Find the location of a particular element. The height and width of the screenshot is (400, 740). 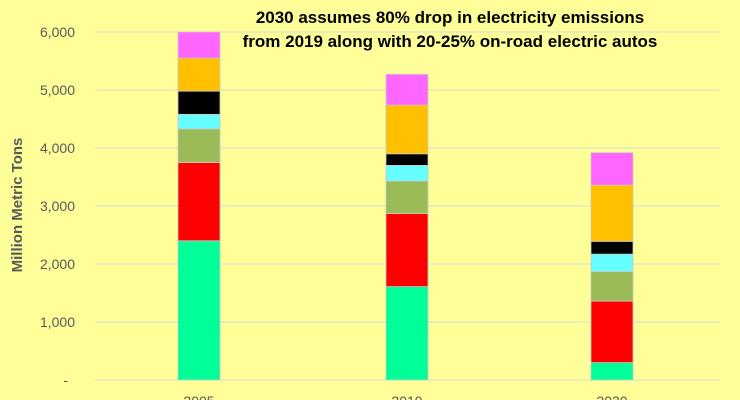

bar-stack-2019 is located at coordinates (407, 227).